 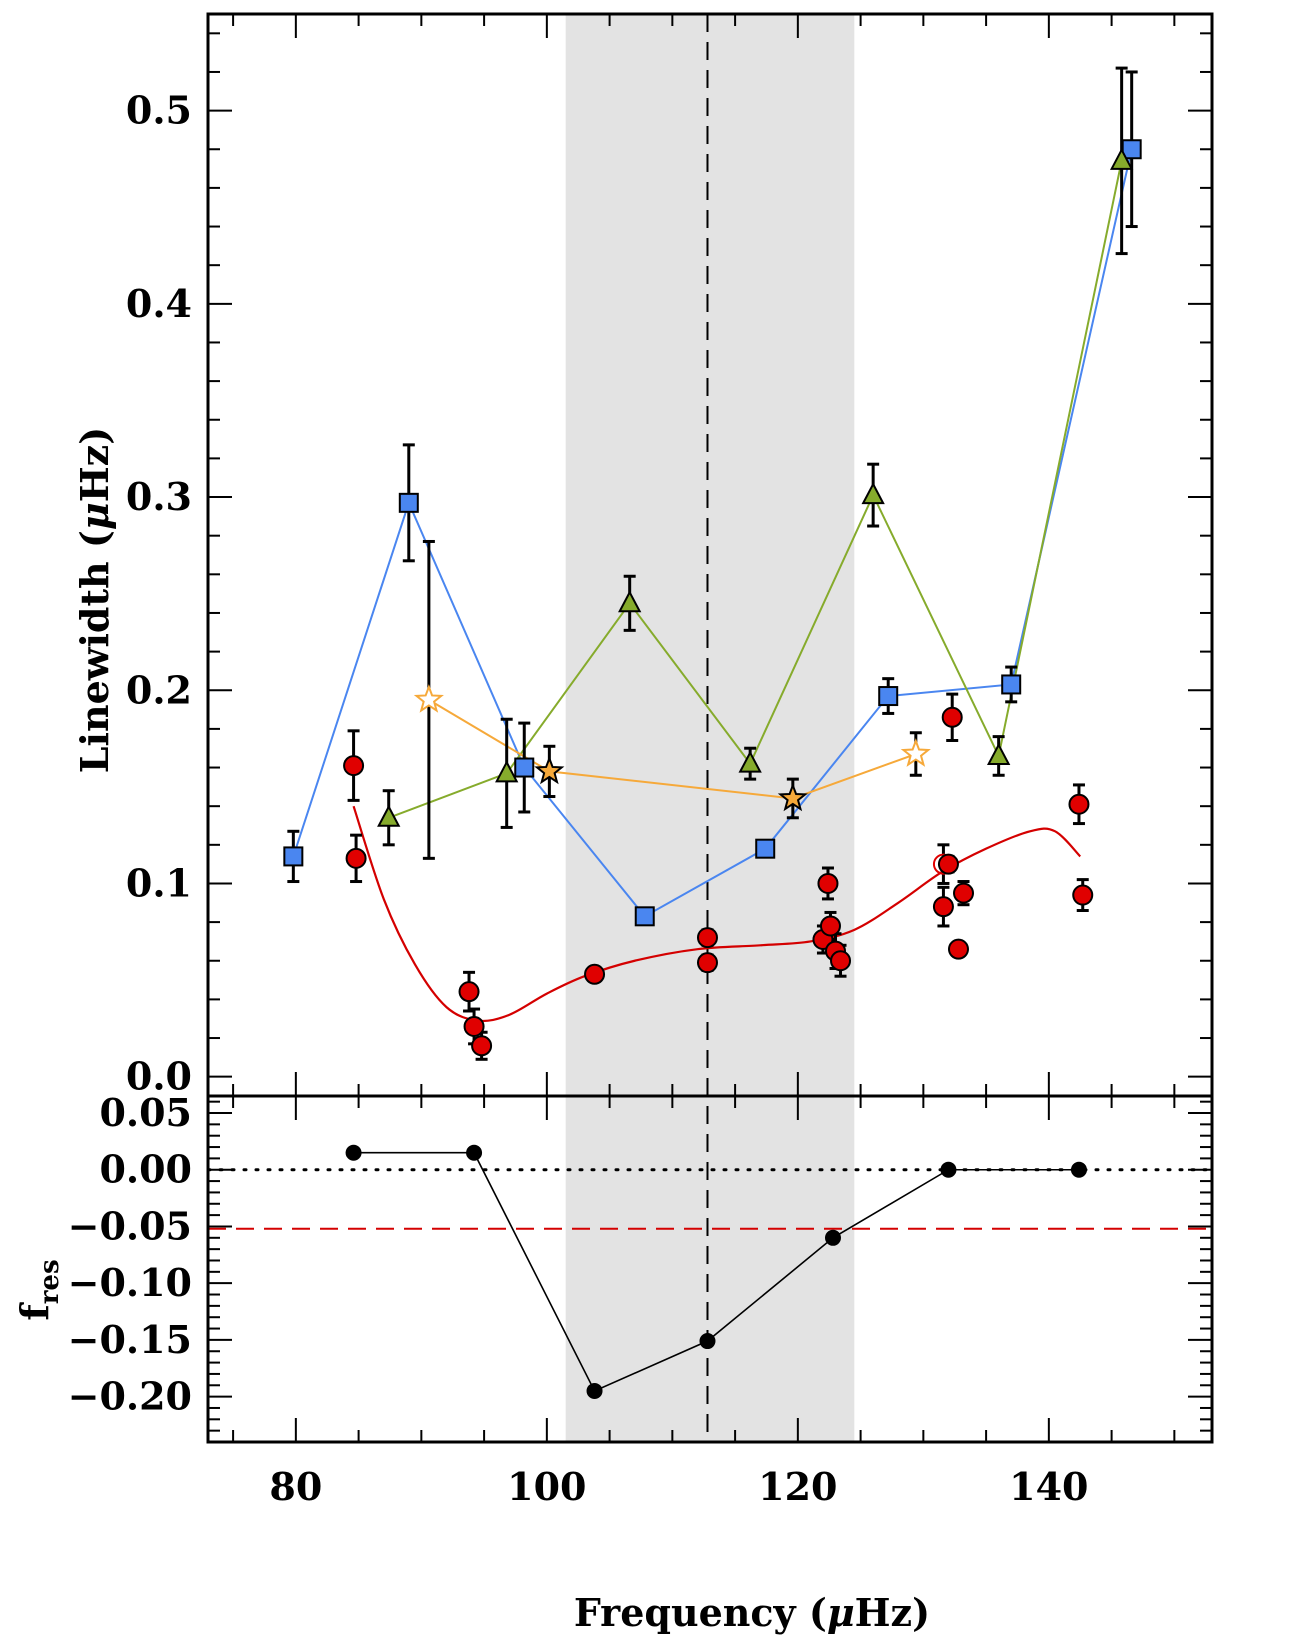 What do you see at coordinates (159, 689) in the screenshot?
I see `y-tick-label: 0.2` at bounding box center [159, 689].